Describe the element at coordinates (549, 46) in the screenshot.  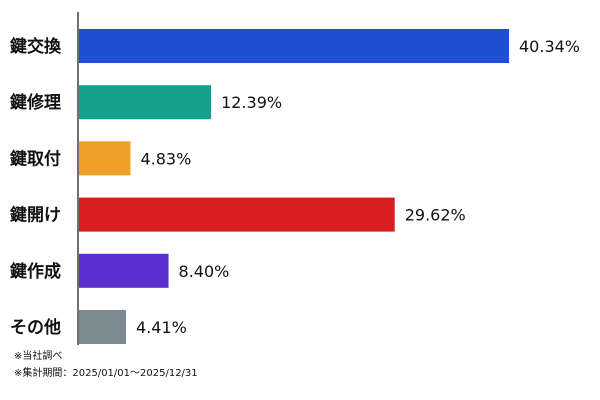
I see `value-label: 40.34%` at that location.